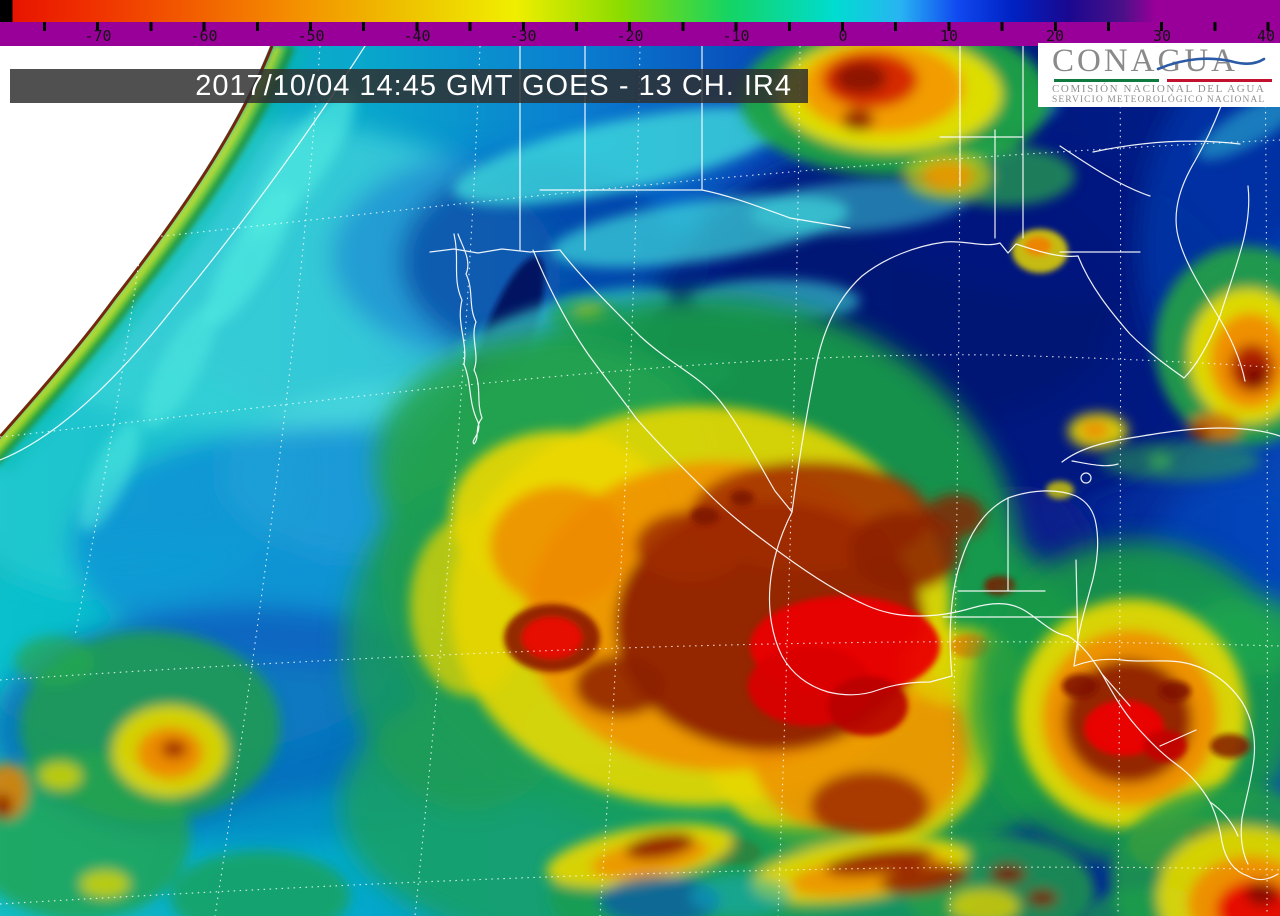  I want to click on storm-cells-pacific-sw, so click(175, 773).